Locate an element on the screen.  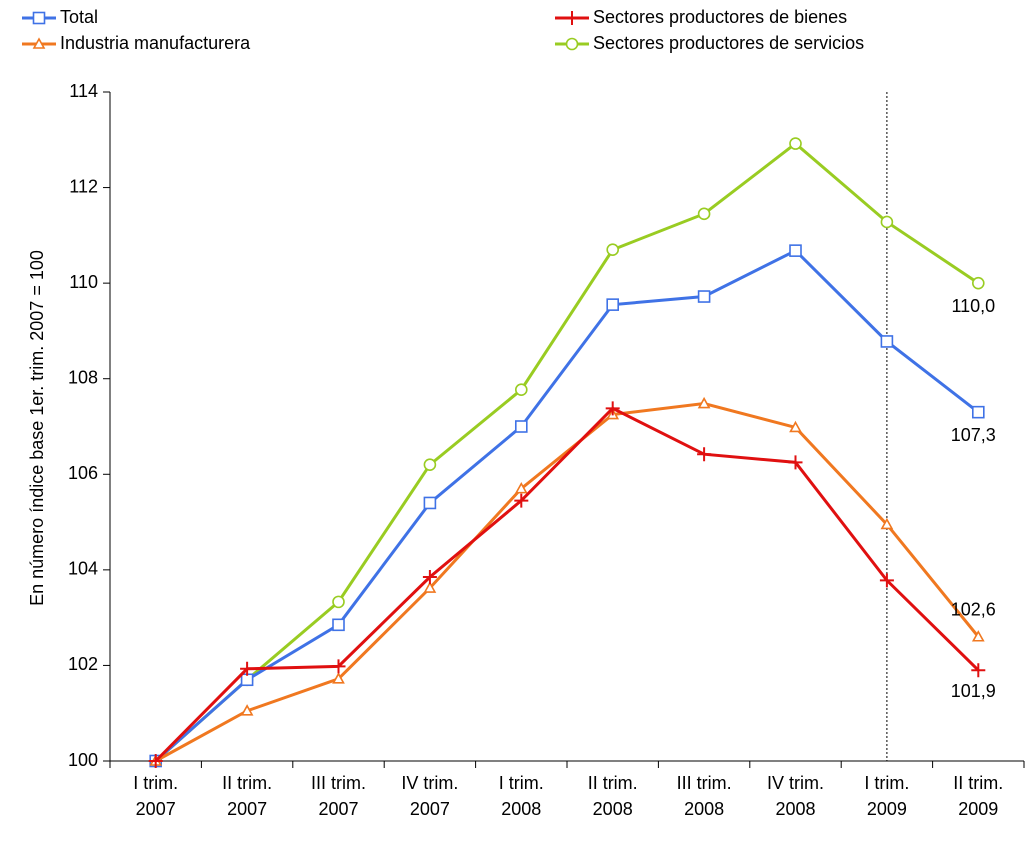
y-tick-label: 114 is located at coordinates (83, 91).